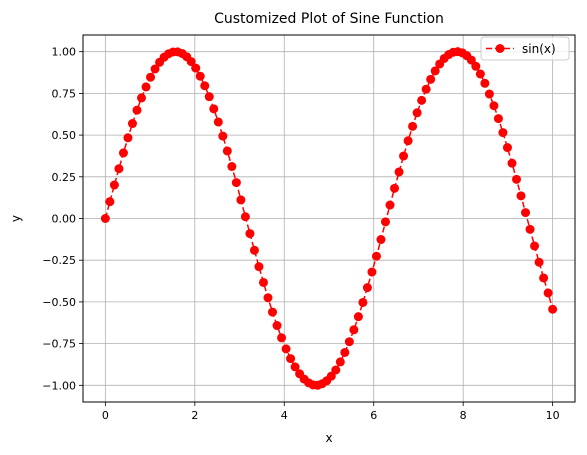 The image size is (587, 455). I want to click on x-tick-label: 4, so click(284, 415).